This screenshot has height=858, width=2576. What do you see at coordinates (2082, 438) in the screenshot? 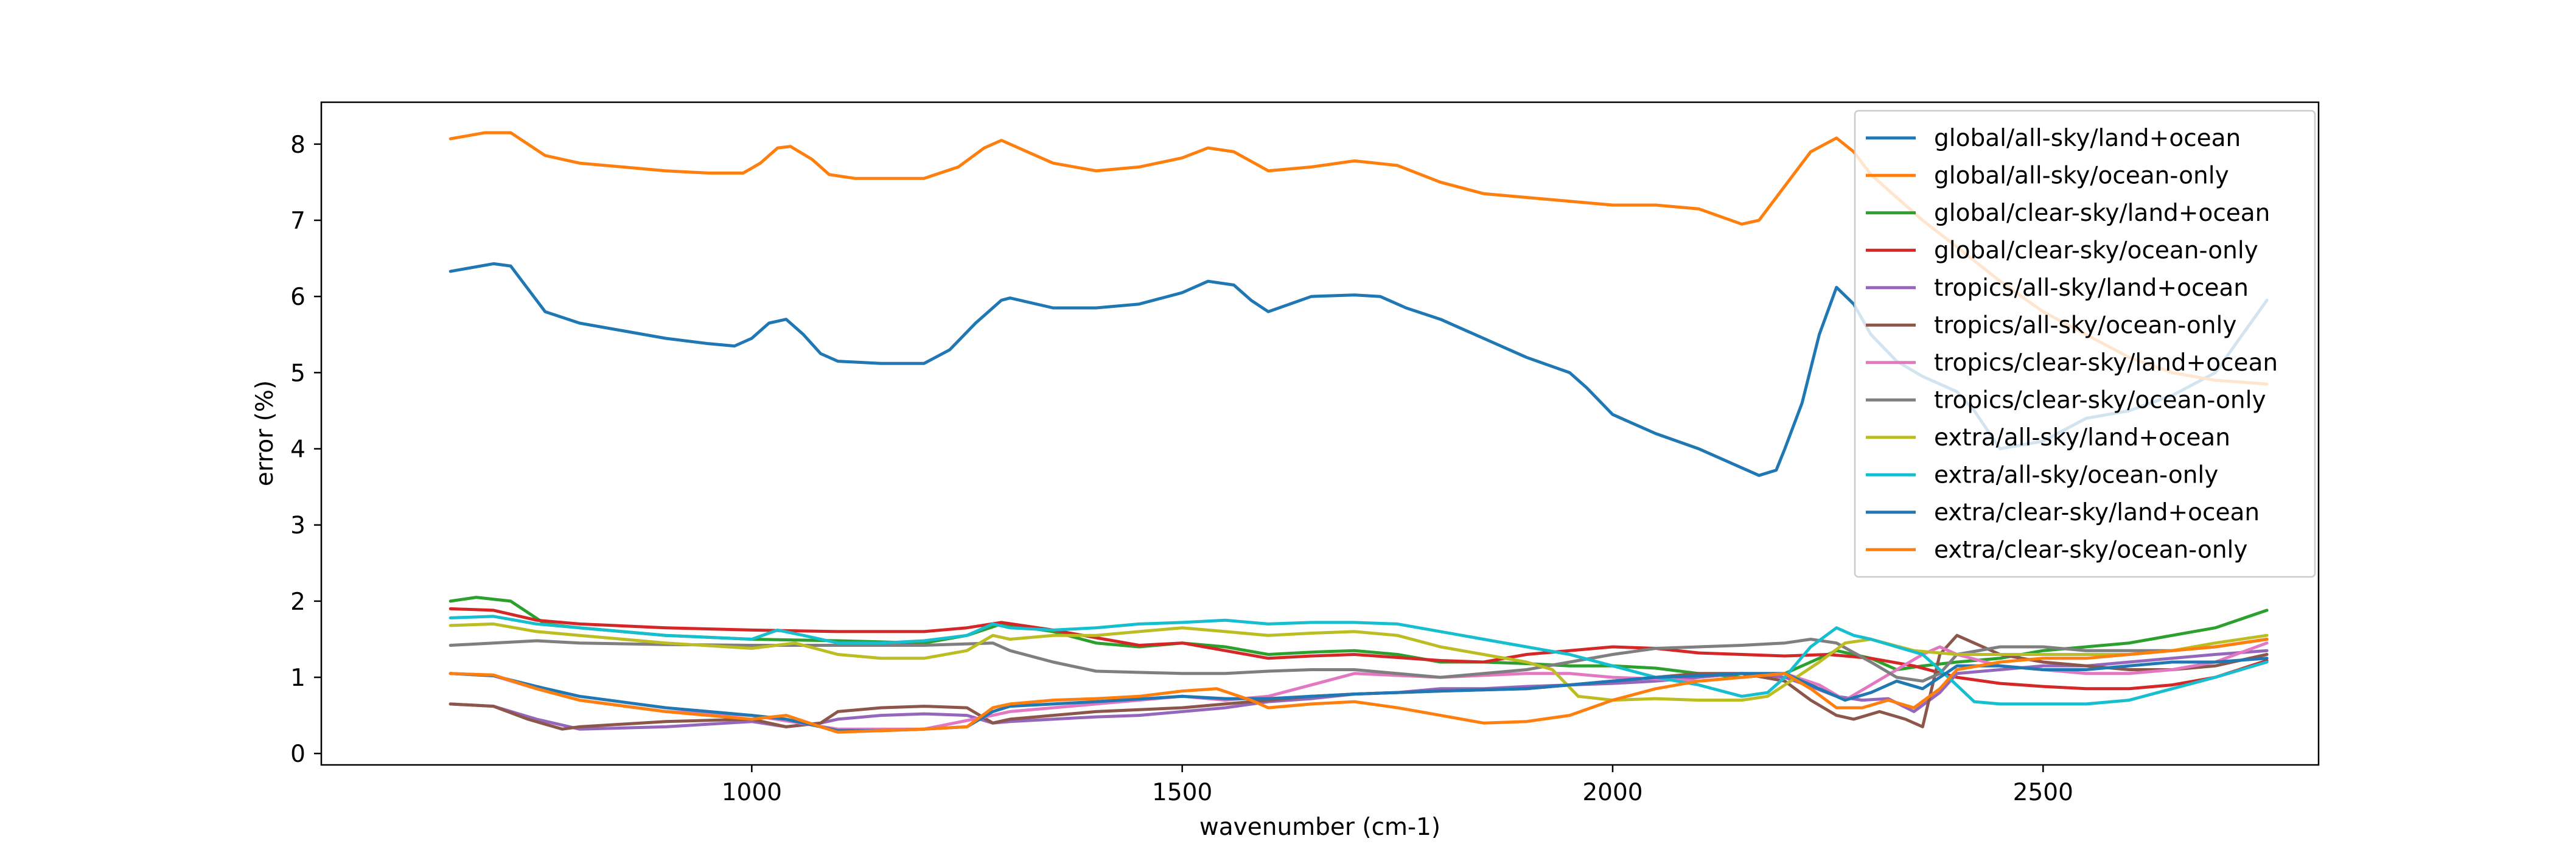
I see `legend-label: extra/all-sky/land+ocean` at bounding box center [2082, 438].